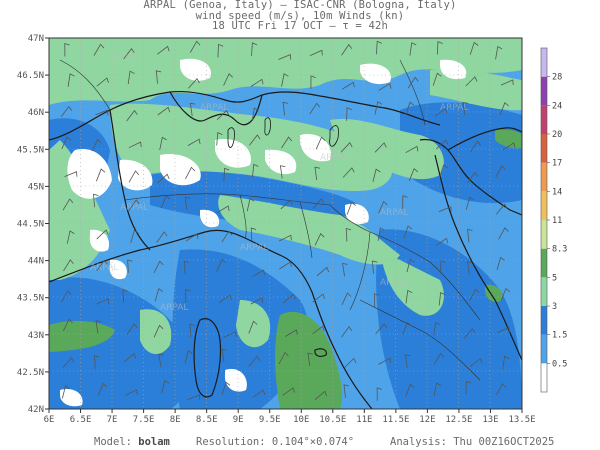  What do you see at coordinates (427, 420) in the screenshot?
I see `lon-tick-label: 12E` at bounding box center [427, 420].